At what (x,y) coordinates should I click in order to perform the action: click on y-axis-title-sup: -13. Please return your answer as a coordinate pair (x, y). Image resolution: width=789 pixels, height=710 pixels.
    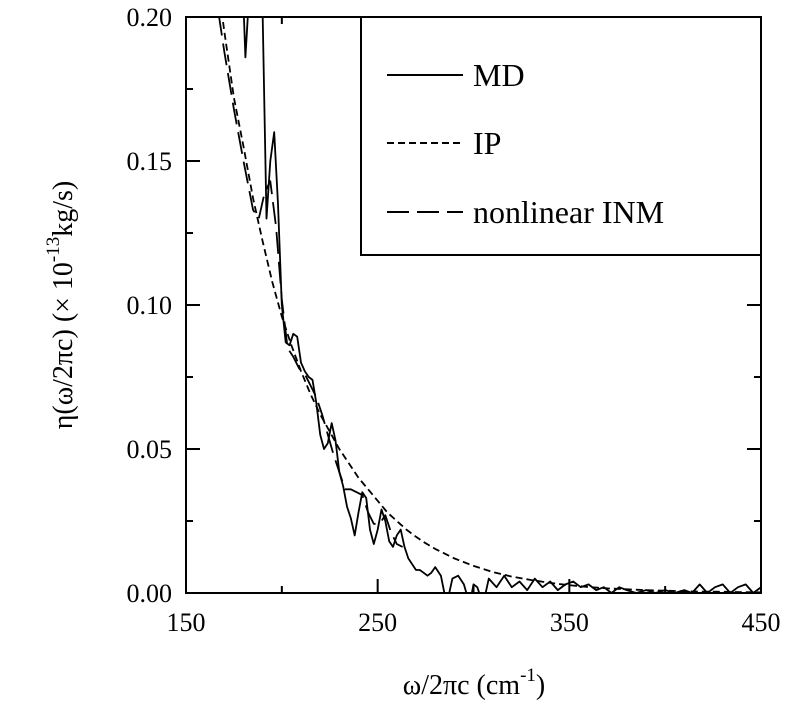
    Looking at the image, I should click on (53, 249).